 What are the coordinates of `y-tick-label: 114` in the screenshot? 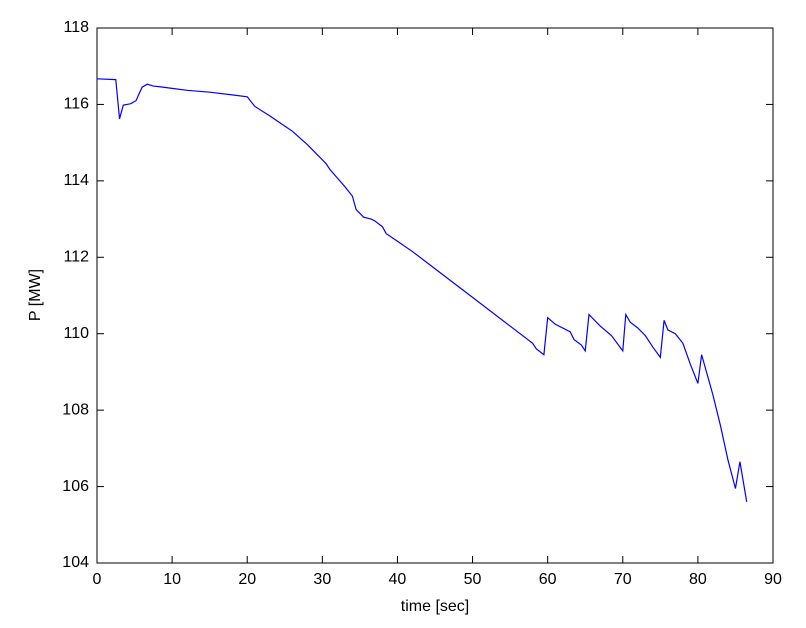 It's located at (76, 180).